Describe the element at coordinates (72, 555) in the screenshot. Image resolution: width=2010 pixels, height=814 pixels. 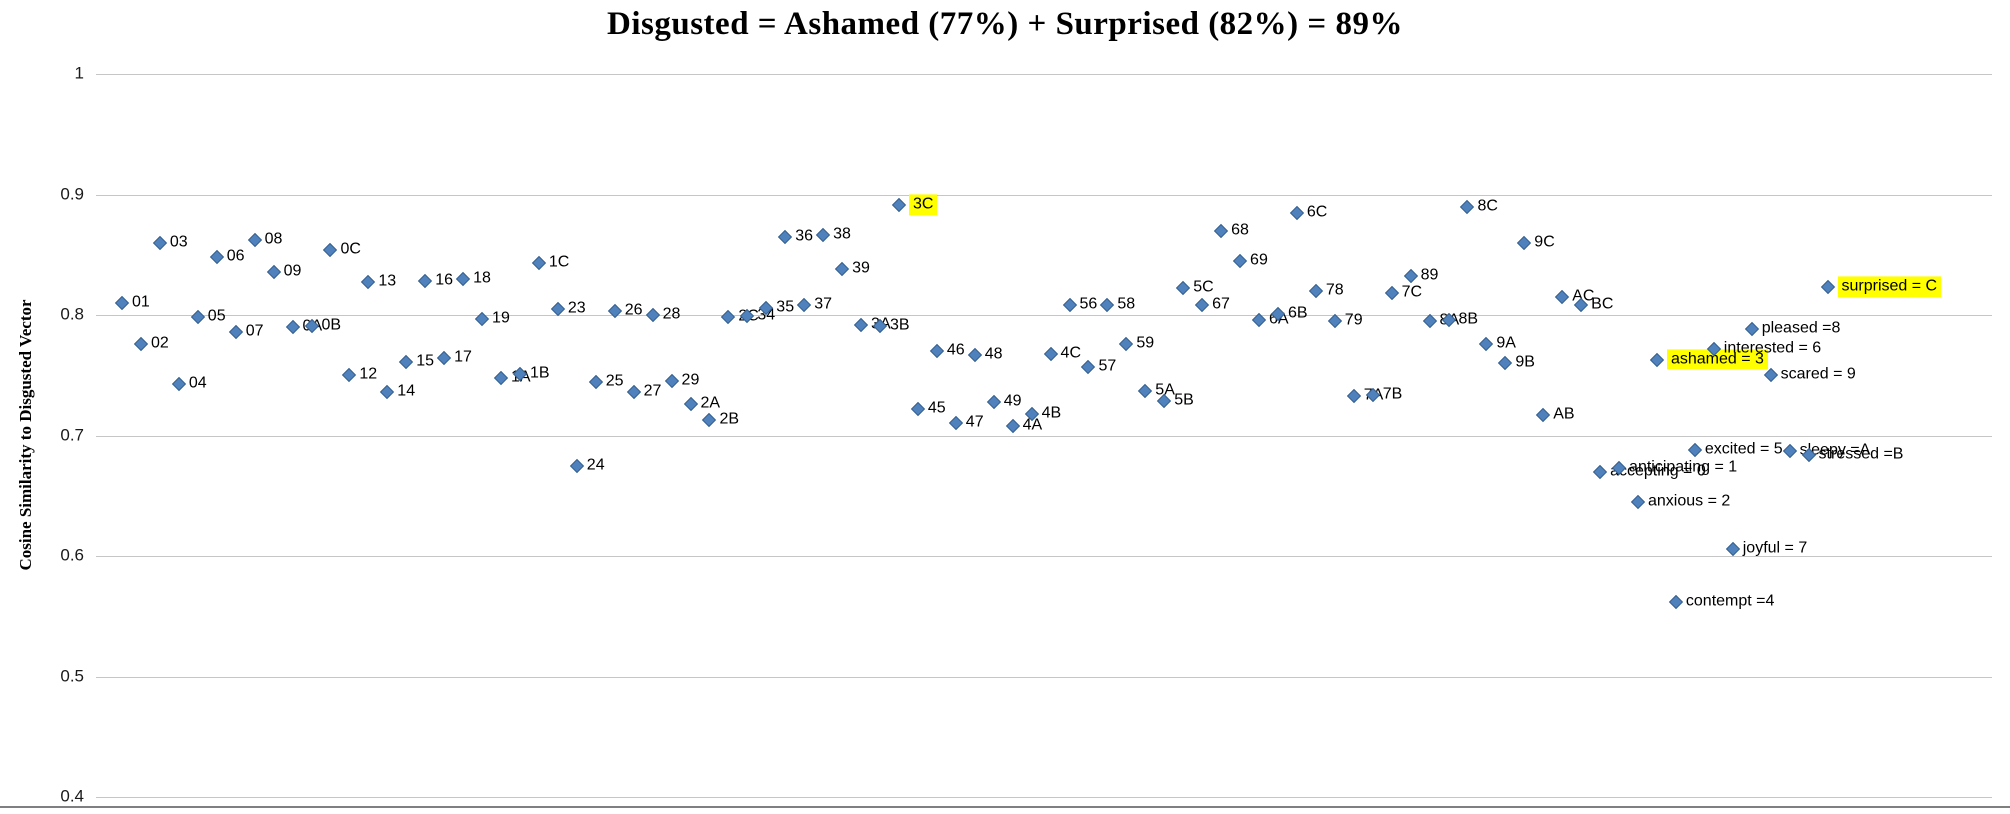
I see `y-tick-label: 0.6` at that location.